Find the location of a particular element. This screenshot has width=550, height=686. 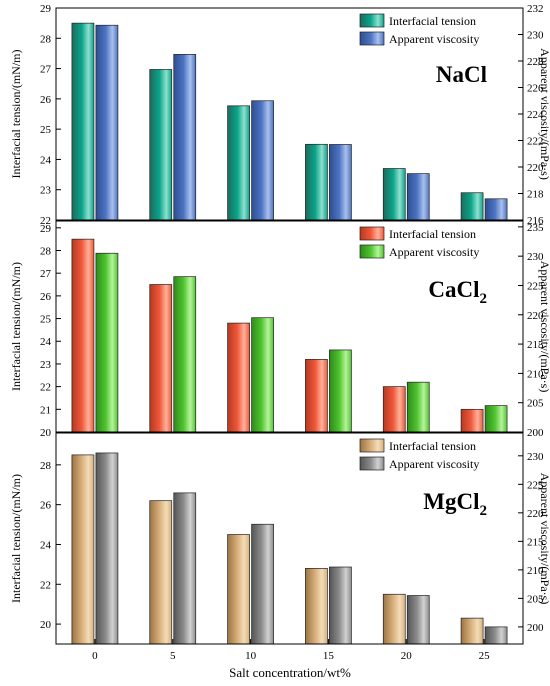

x-tick-label: 10 is located at coordinates (251, 656).